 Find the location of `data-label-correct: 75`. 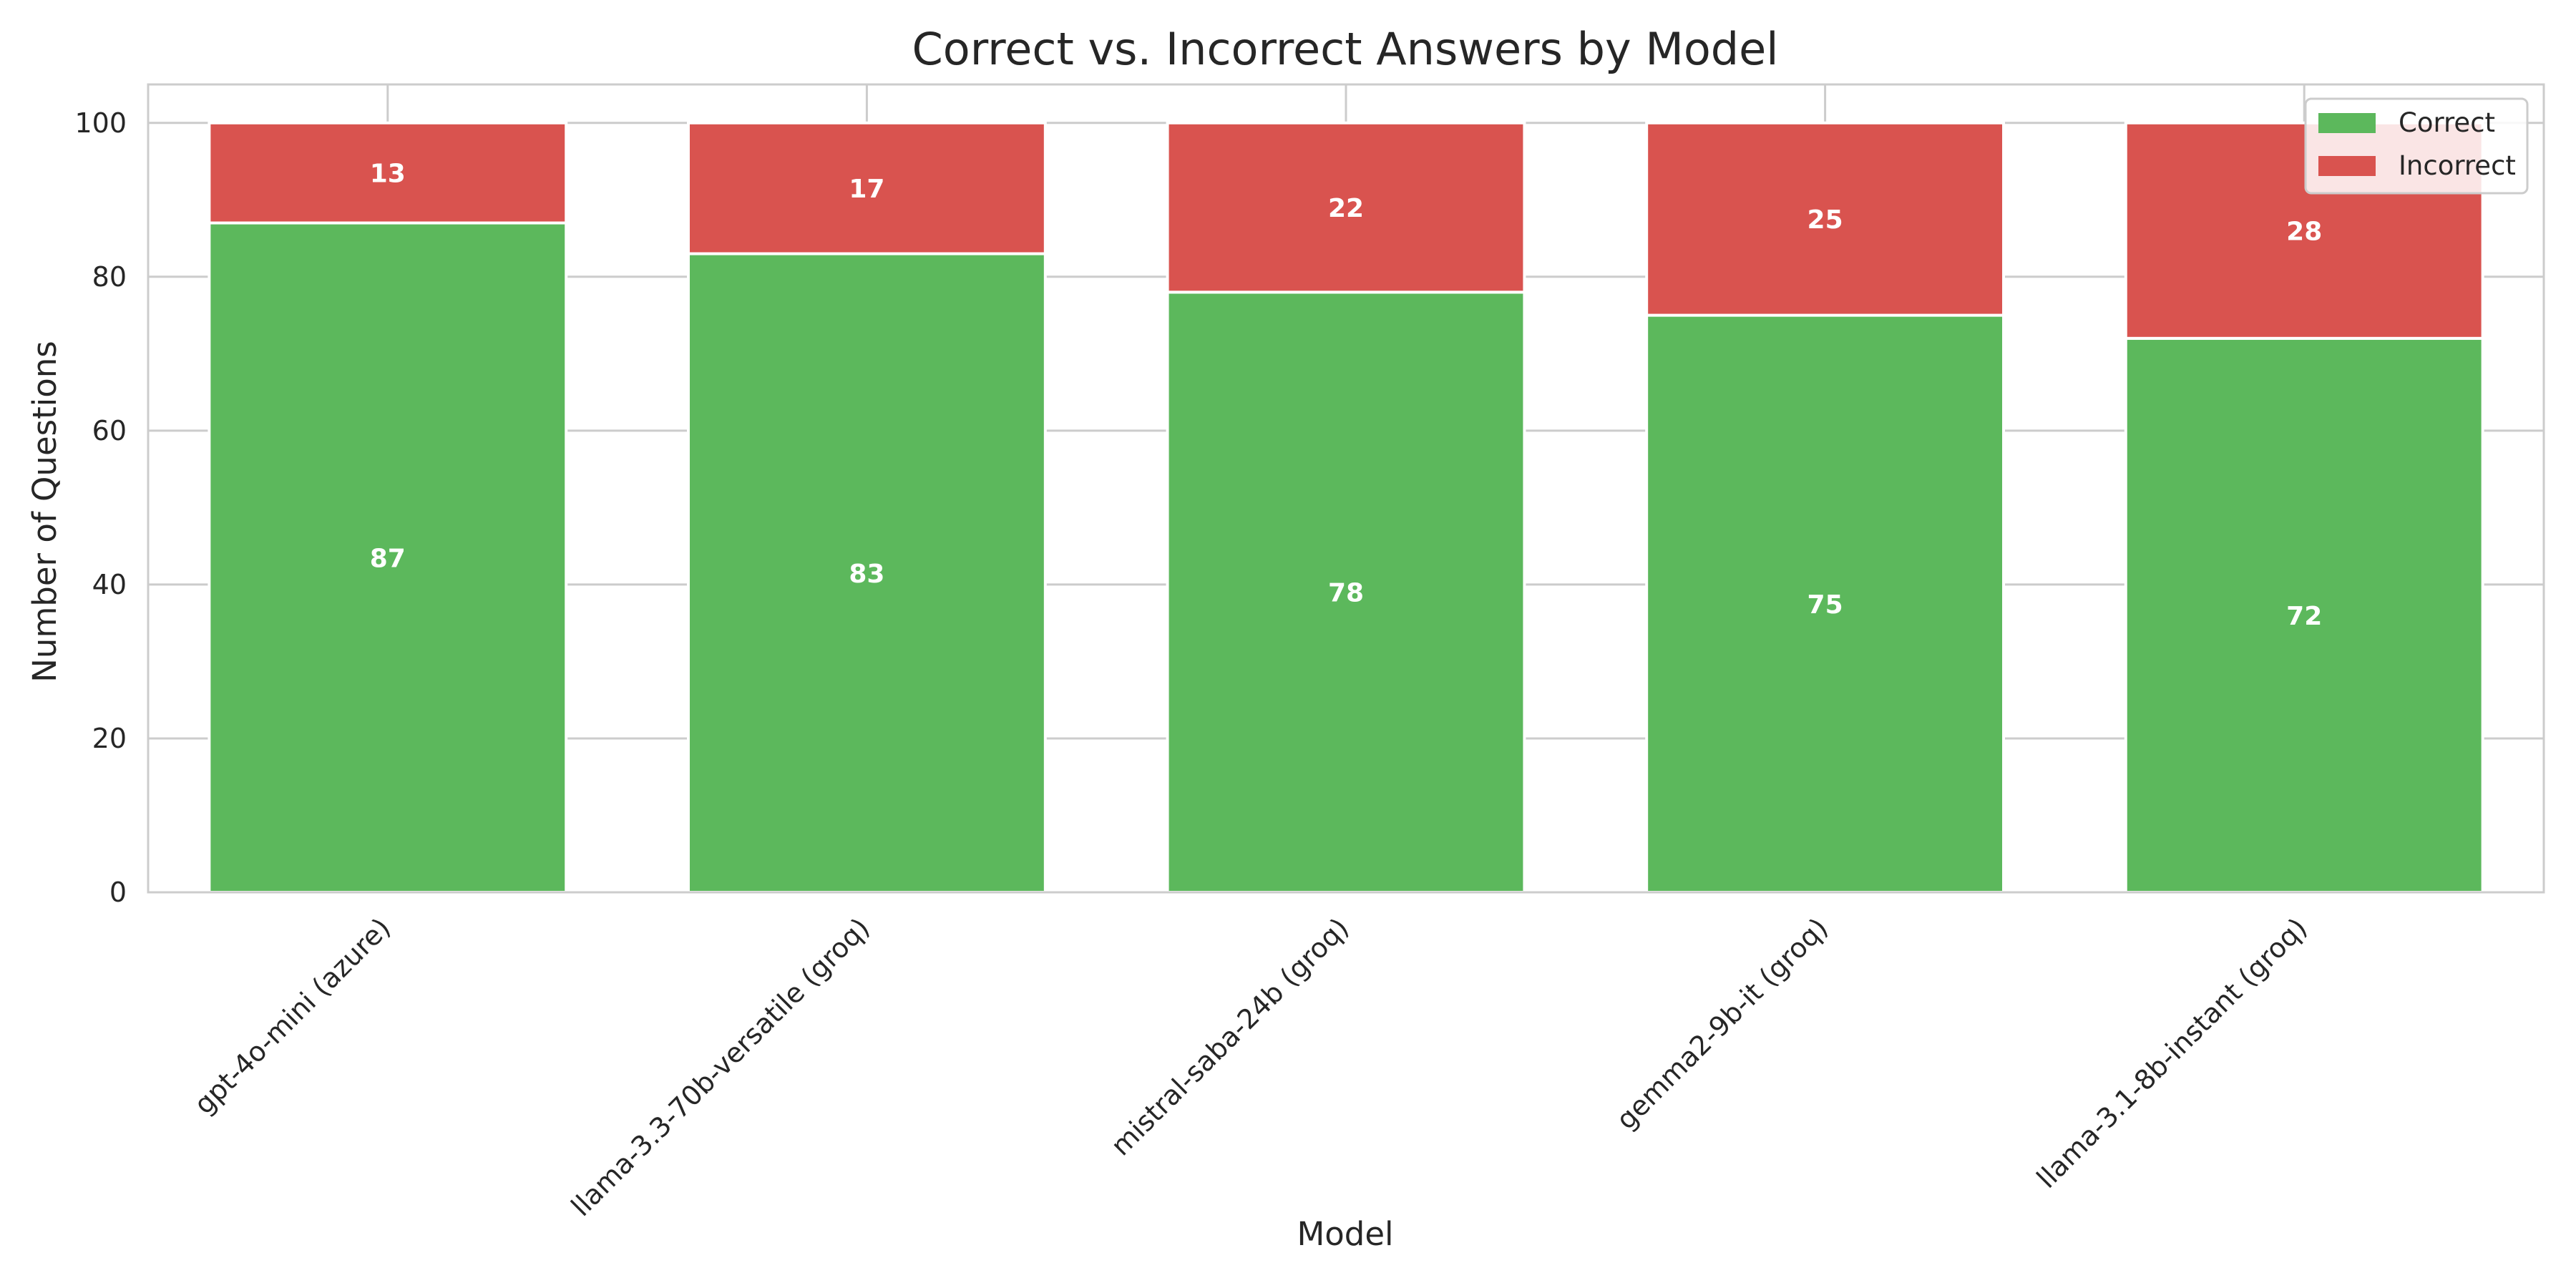

data-label-correct: 75 is located at coordinates (1825, 605).